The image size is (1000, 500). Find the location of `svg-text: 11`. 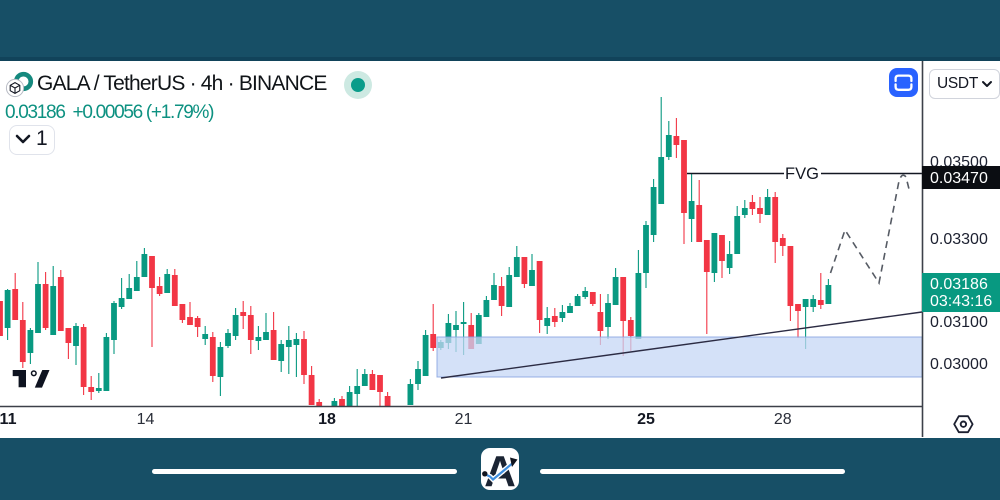

svg-text: 11 is located at coordinates (8, 419).